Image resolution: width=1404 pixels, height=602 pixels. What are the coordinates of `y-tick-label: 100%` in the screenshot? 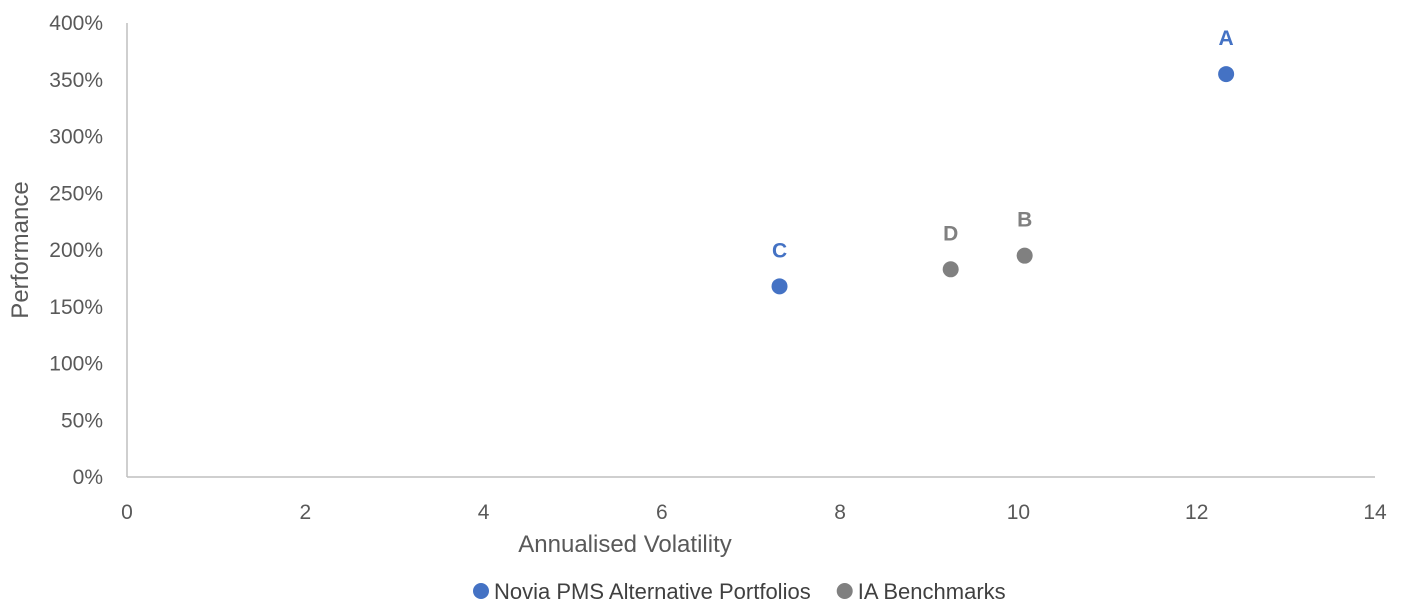 It's located at (76, 364).